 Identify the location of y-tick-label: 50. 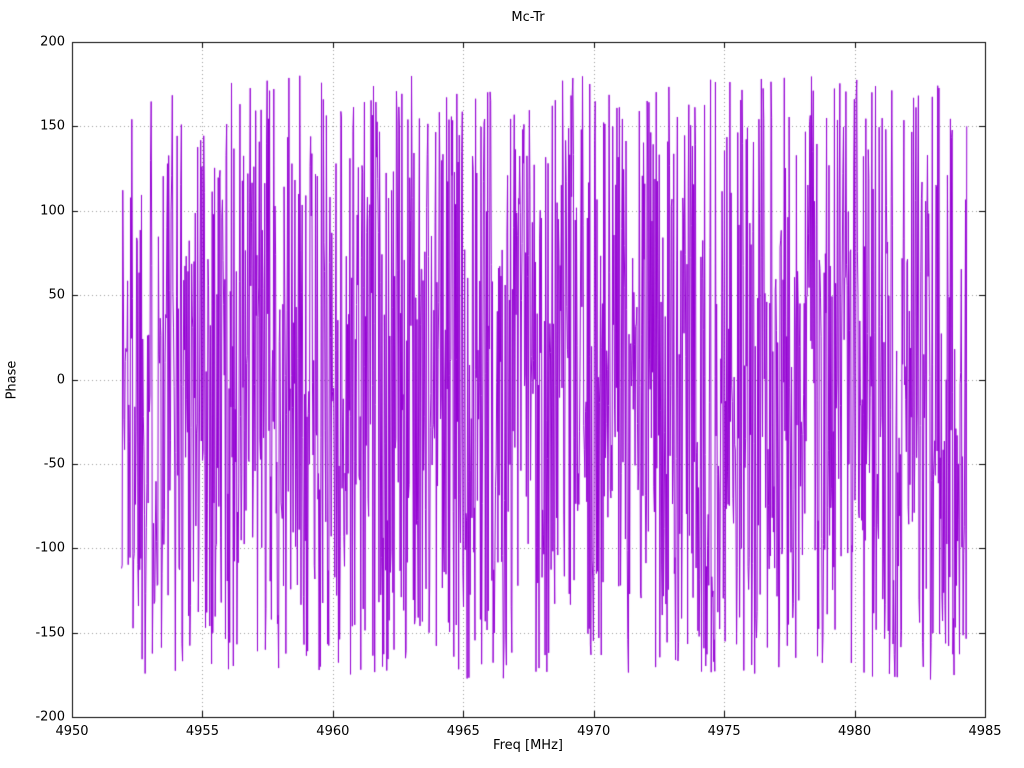
(56, 295).